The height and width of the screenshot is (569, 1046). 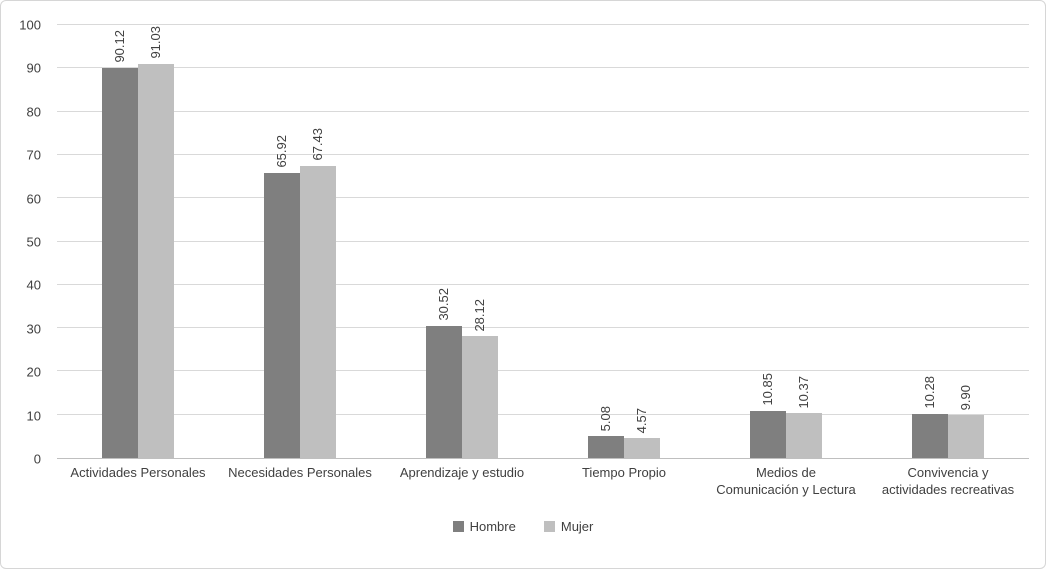 I want to click on bar-group: 30.52 28.12, so click(x=462, y=241).